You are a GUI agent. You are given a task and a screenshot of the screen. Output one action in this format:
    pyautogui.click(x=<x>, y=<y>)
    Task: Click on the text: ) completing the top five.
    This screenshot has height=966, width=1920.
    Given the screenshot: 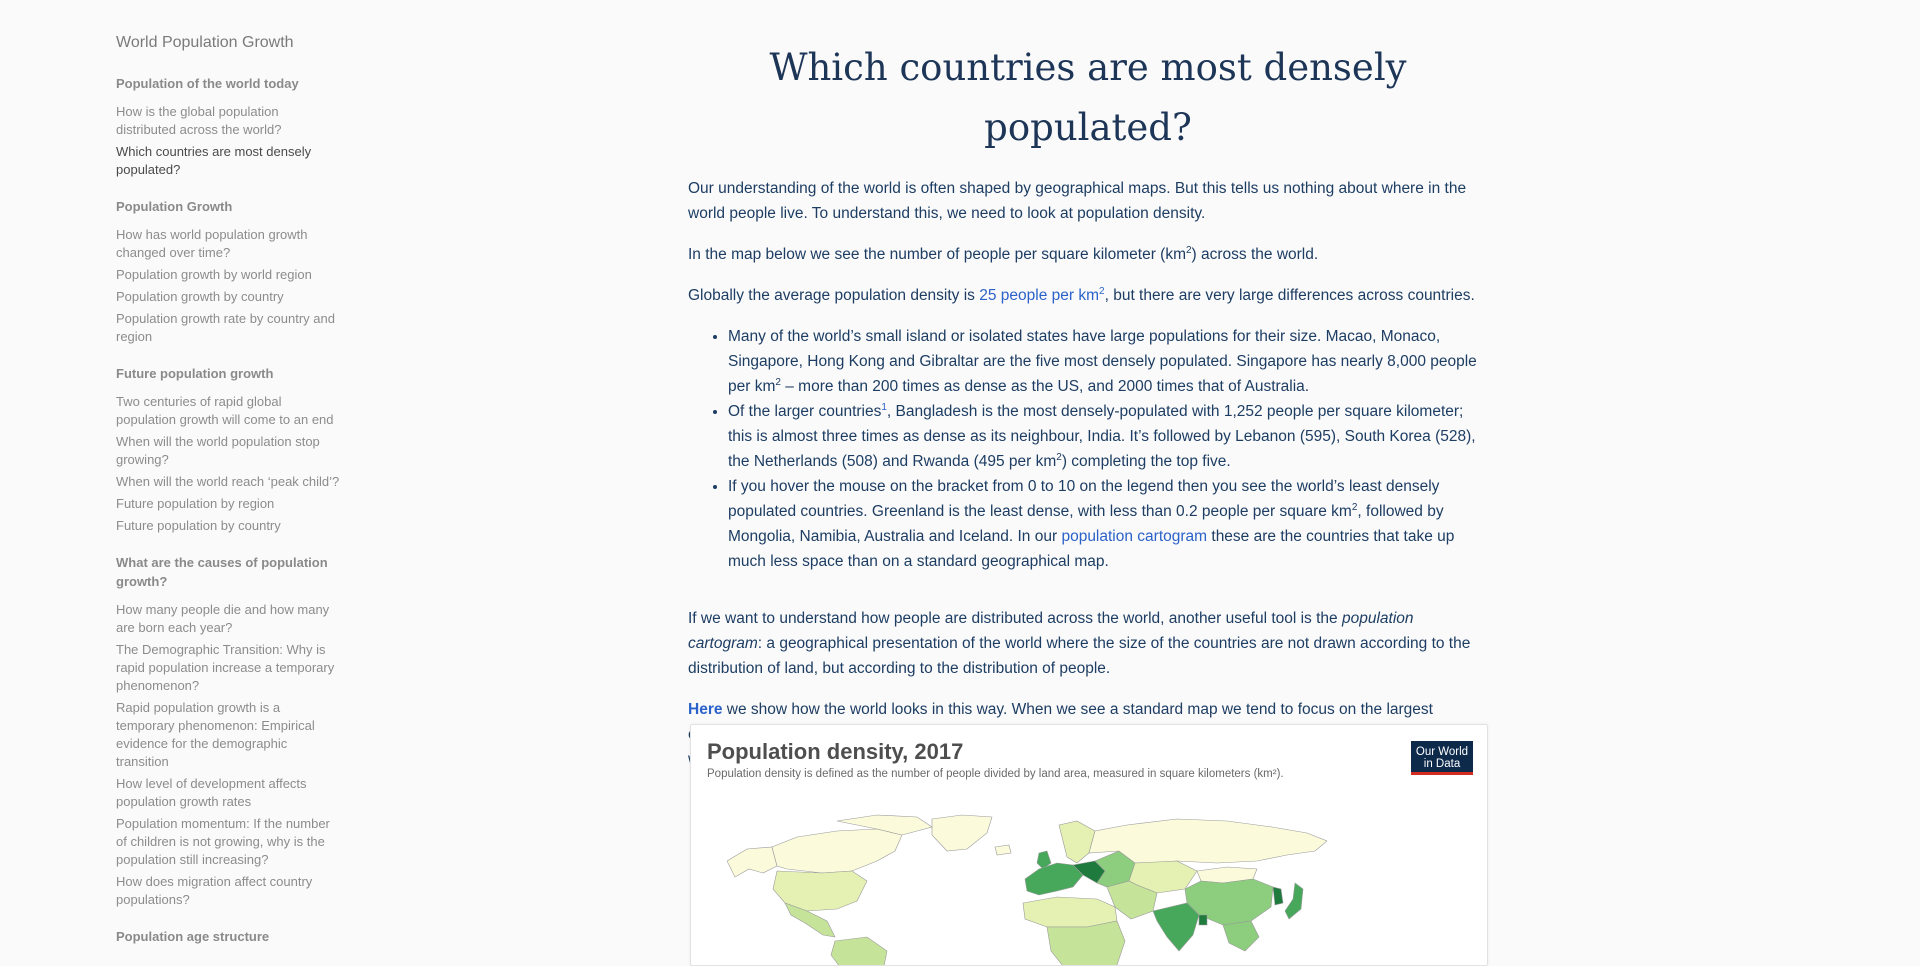 What is the action you would take?
    pyautogui.click(x=1146, y=461)
    